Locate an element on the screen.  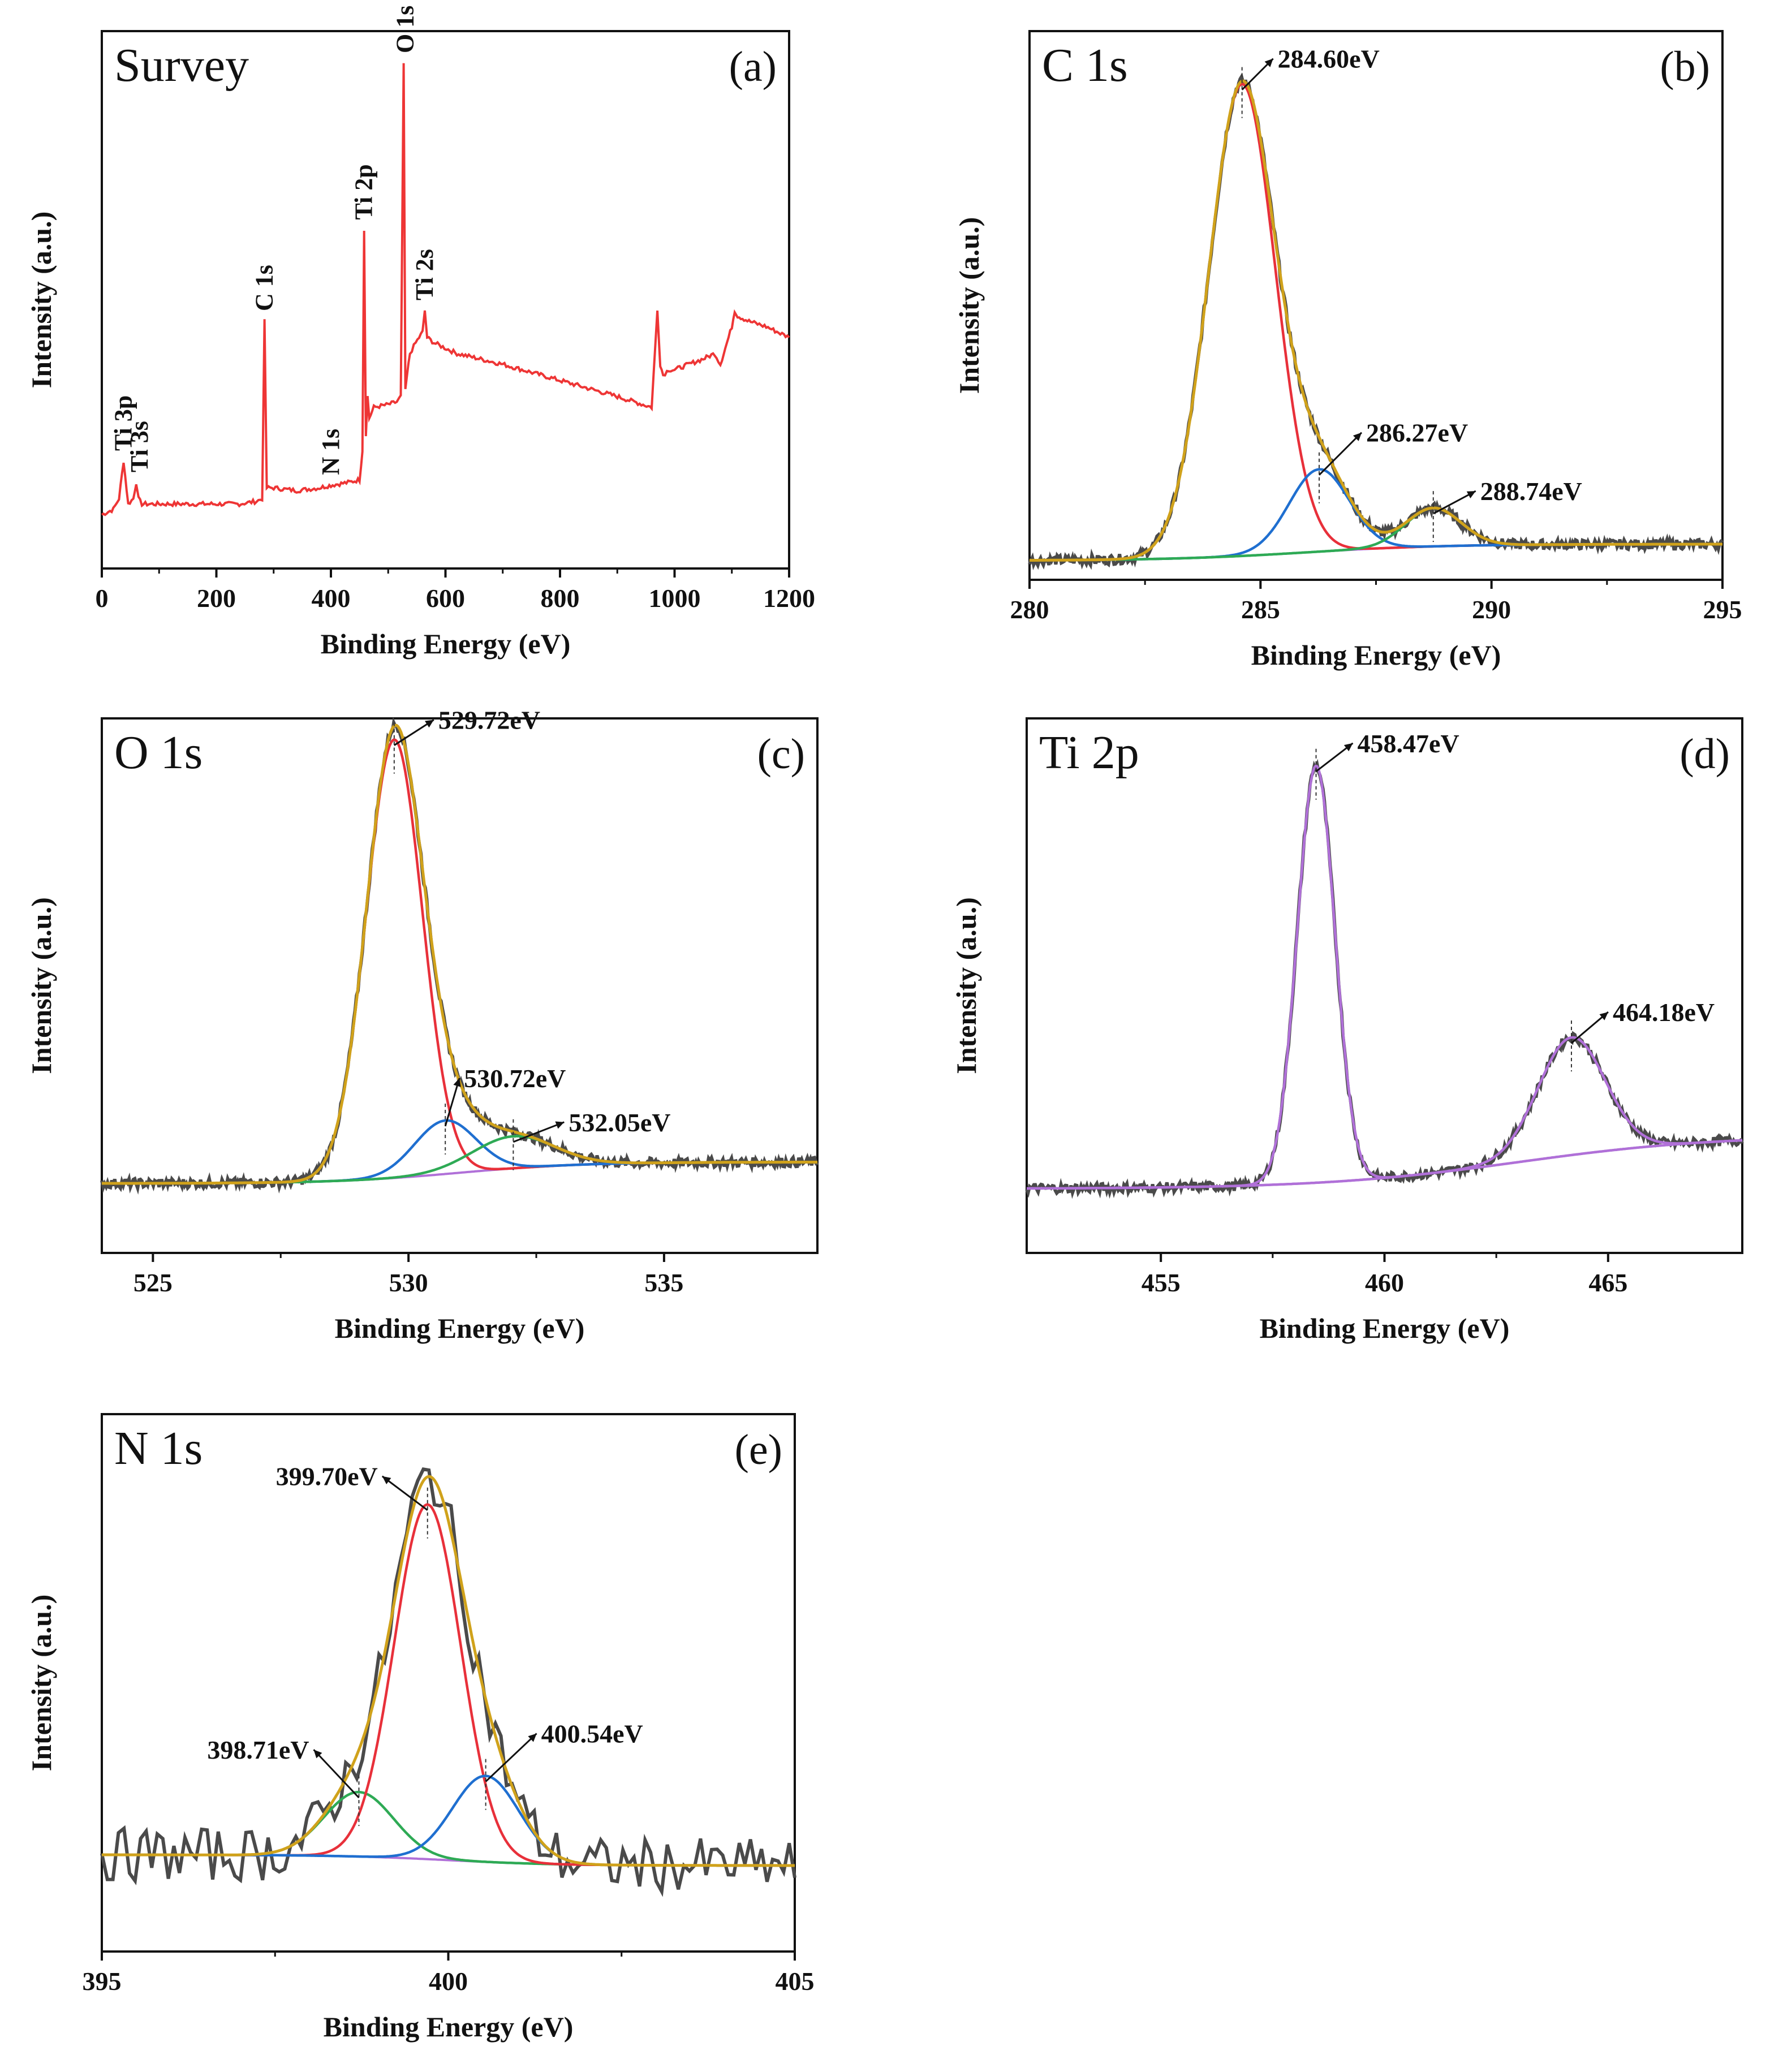
x-tick-label: 290 is located at coordinates (1491, 609).